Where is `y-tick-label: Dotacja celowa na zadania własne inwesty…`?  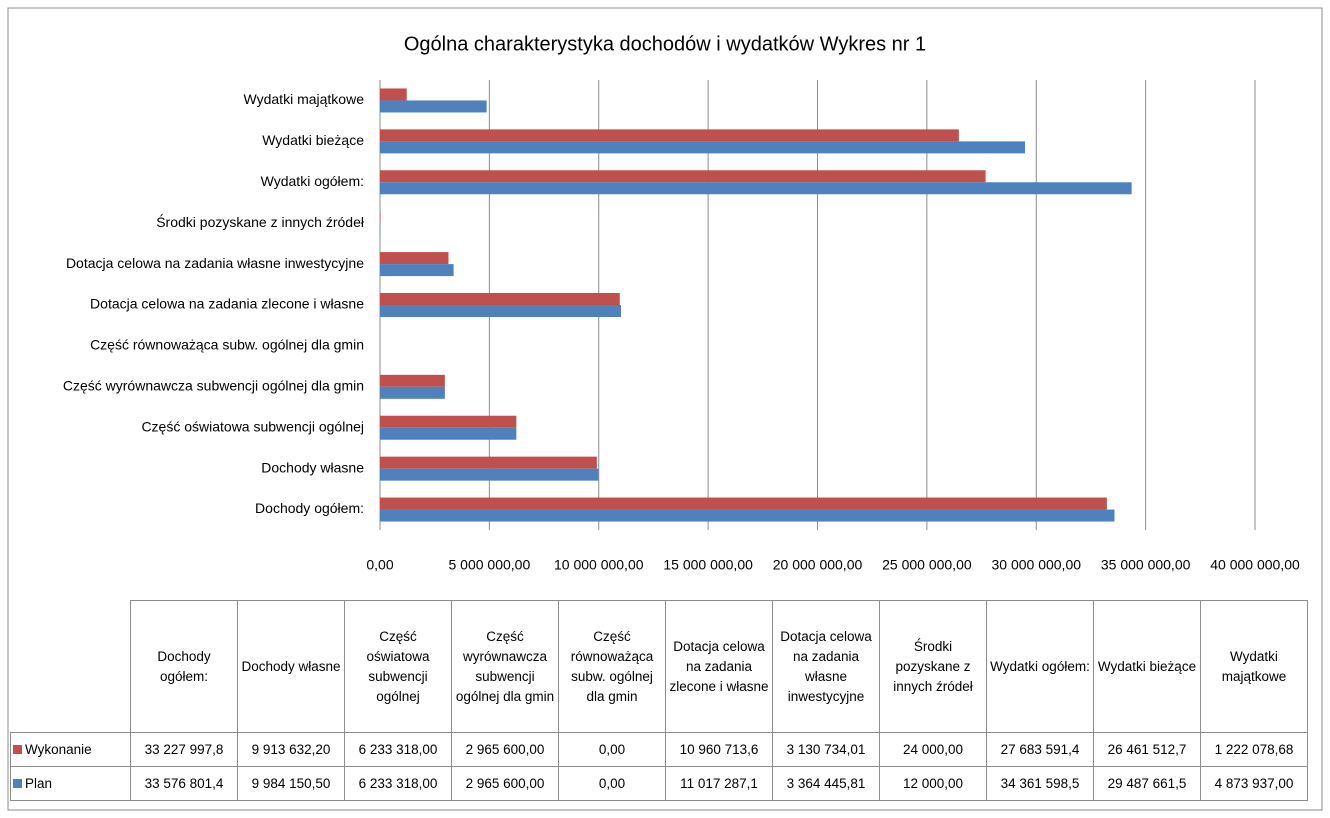 y-tick-label: Dotacja celowa na zadania własne inwesty… is located at coordinates (215, 263).